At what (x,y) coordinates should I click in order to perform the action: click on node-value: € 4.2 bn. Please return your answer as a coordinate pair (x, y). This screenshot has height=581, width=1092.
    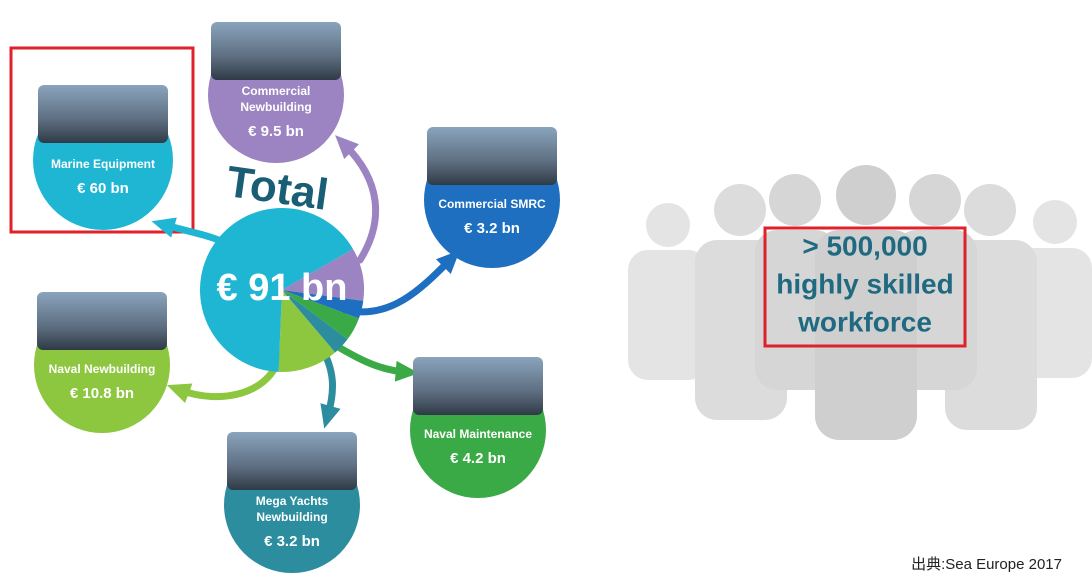
    Looking at the image, I should click on (478, 458).